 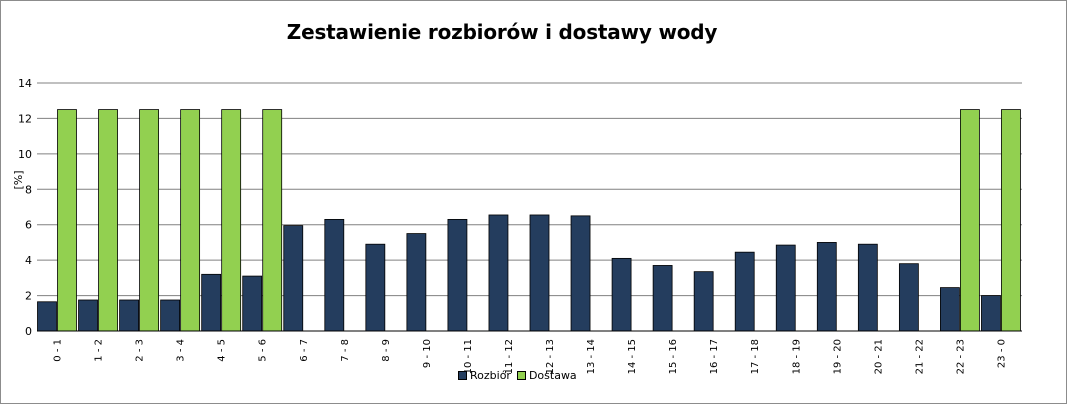 What do you see at coordinates (28, 189) in the screenshot?
I see `y-tick-label: 8` at bounding box center [28, 189].